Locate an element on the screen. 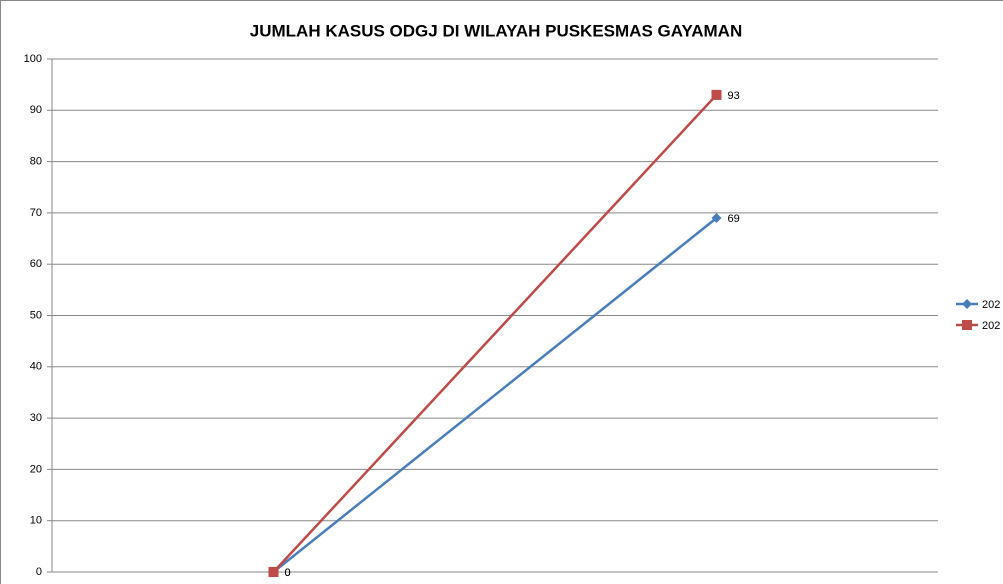 Image resolution: width=1003 pixels, height=584 pixels. data-label: 69 is located at coordinates (734, 219).